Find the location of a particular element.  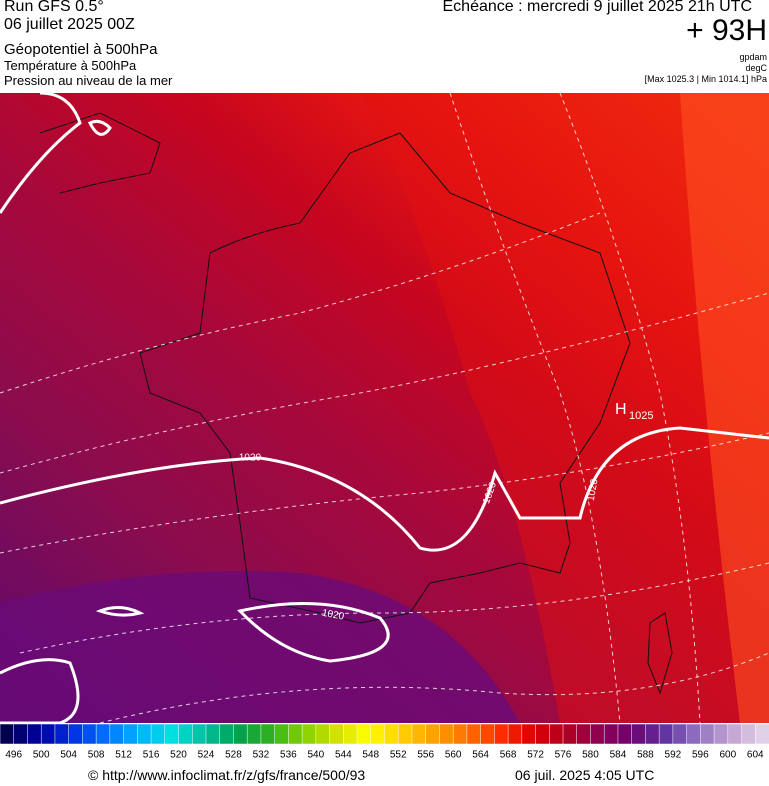

legend-label: 524 is located at coordinates (206, 755).